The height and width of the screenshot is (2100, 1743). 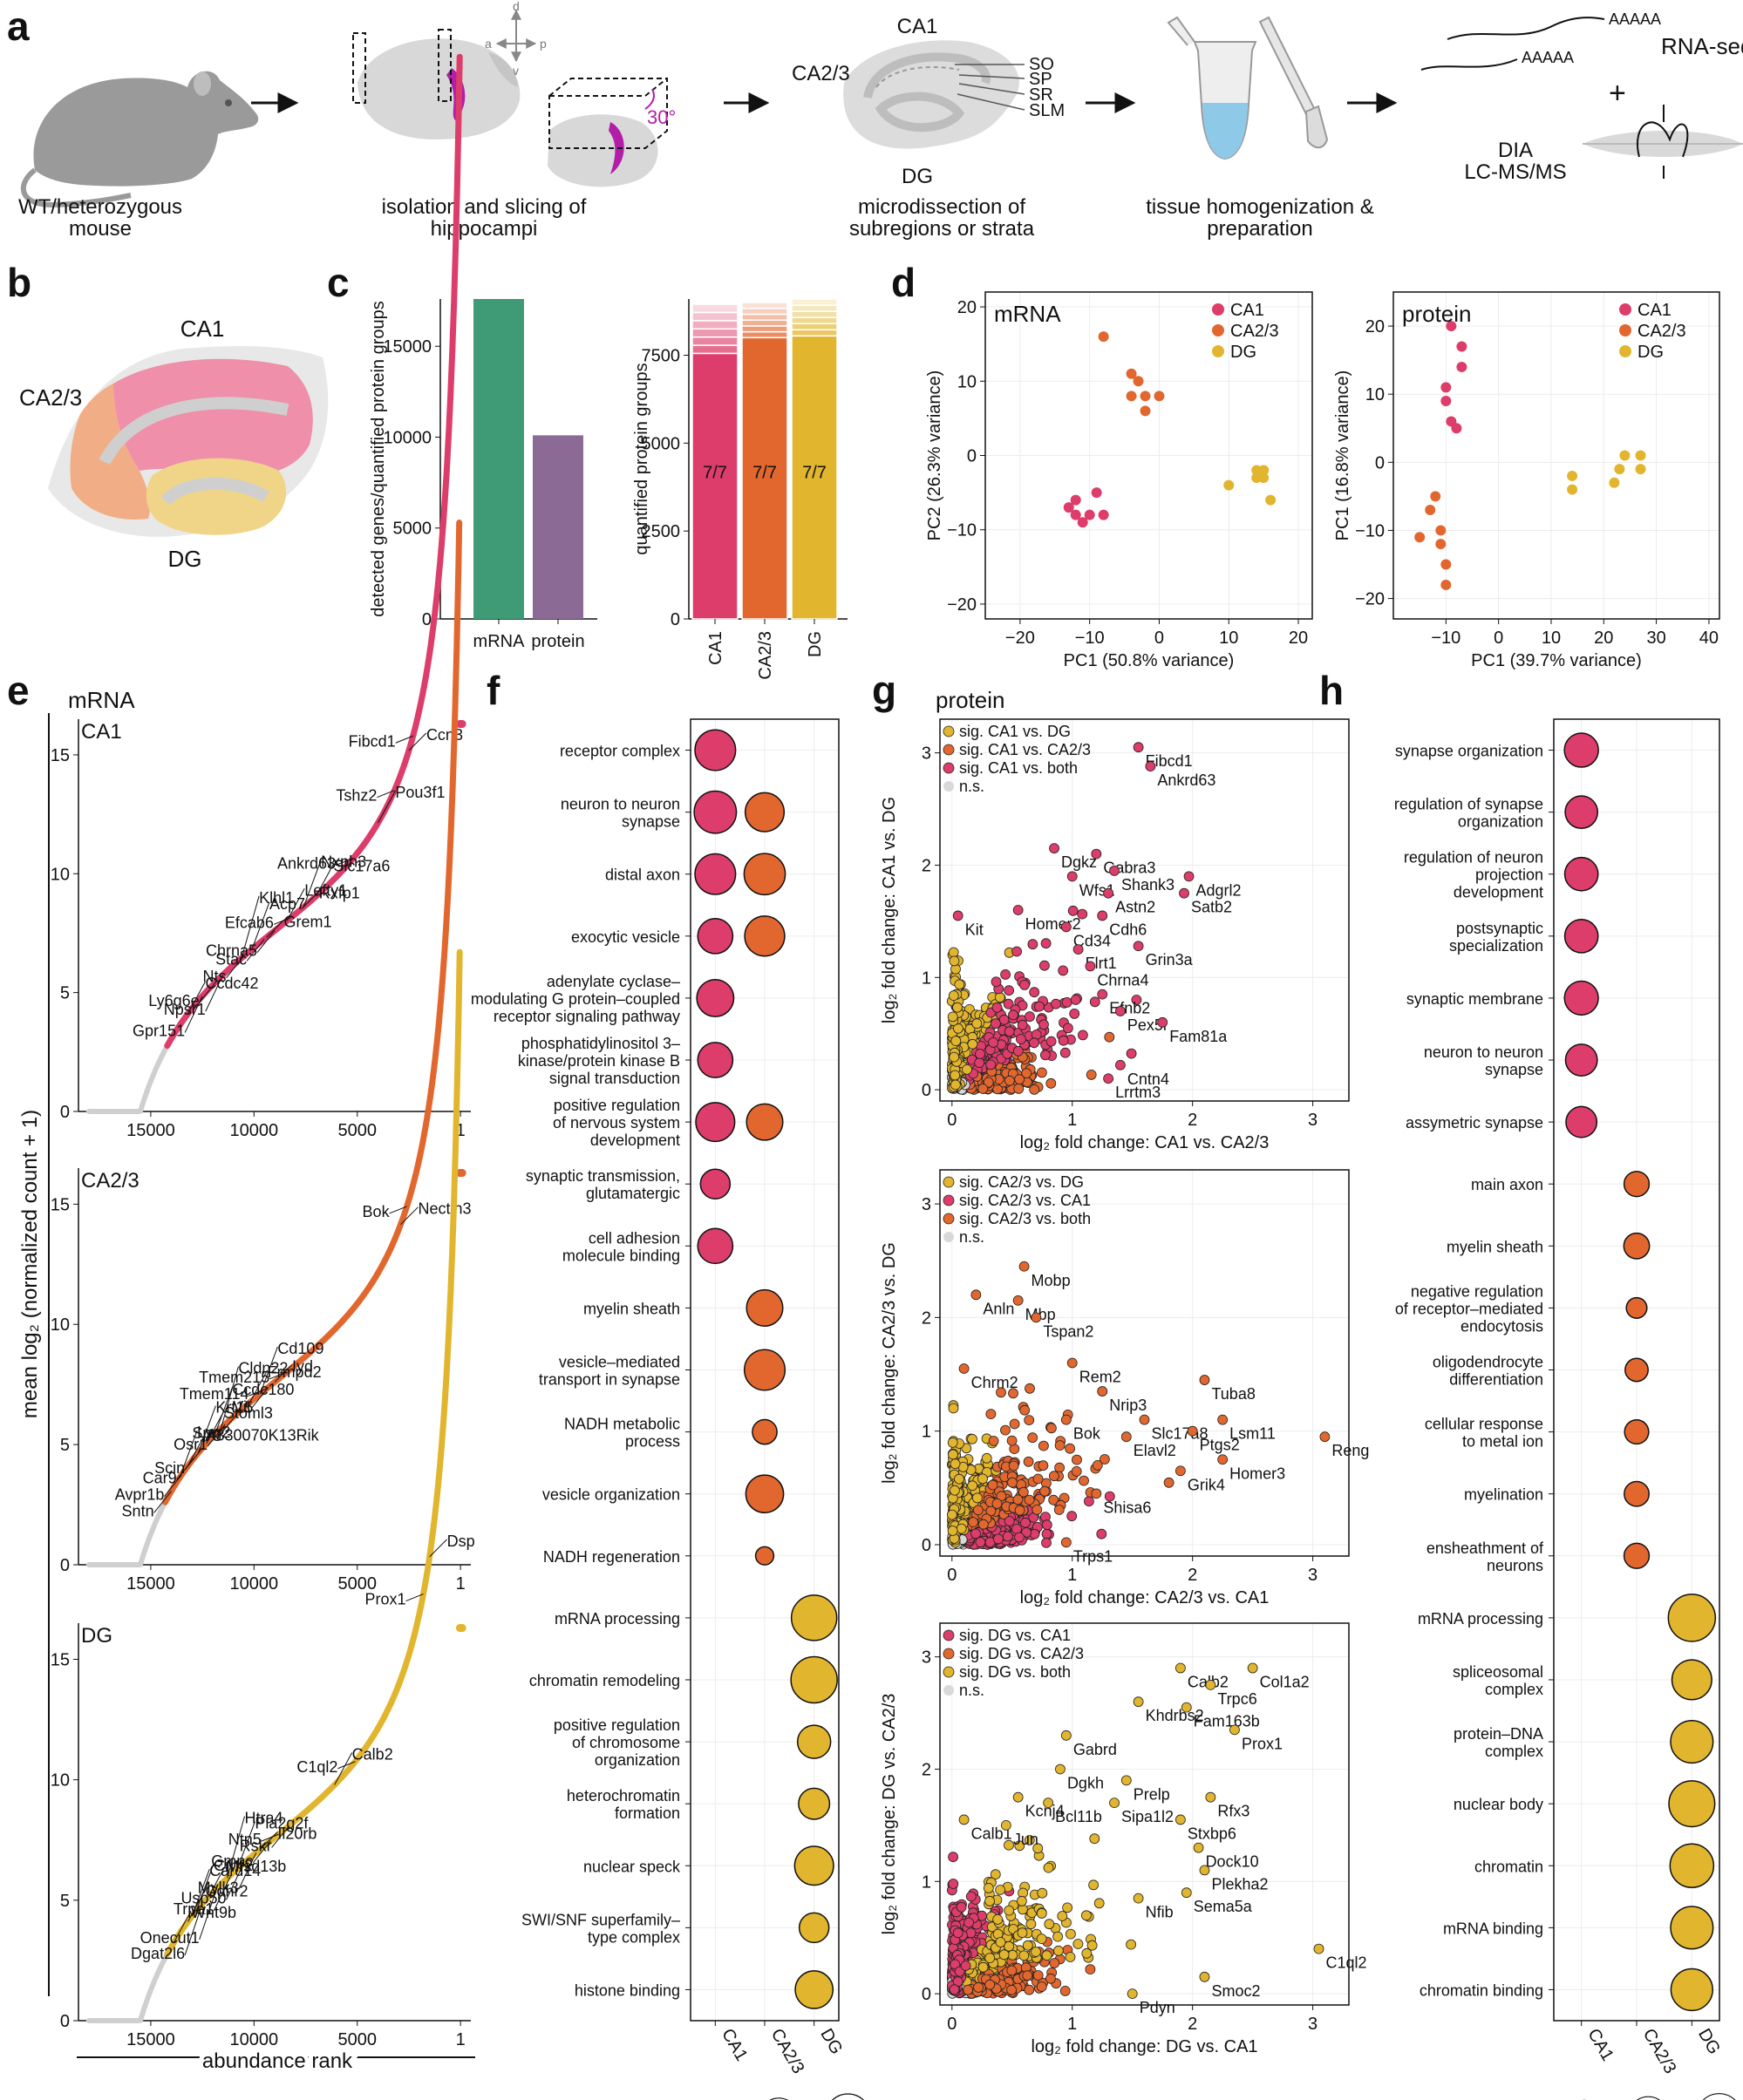 I want to click on protein-label: Mbp, so click(x=1040, y=1315).